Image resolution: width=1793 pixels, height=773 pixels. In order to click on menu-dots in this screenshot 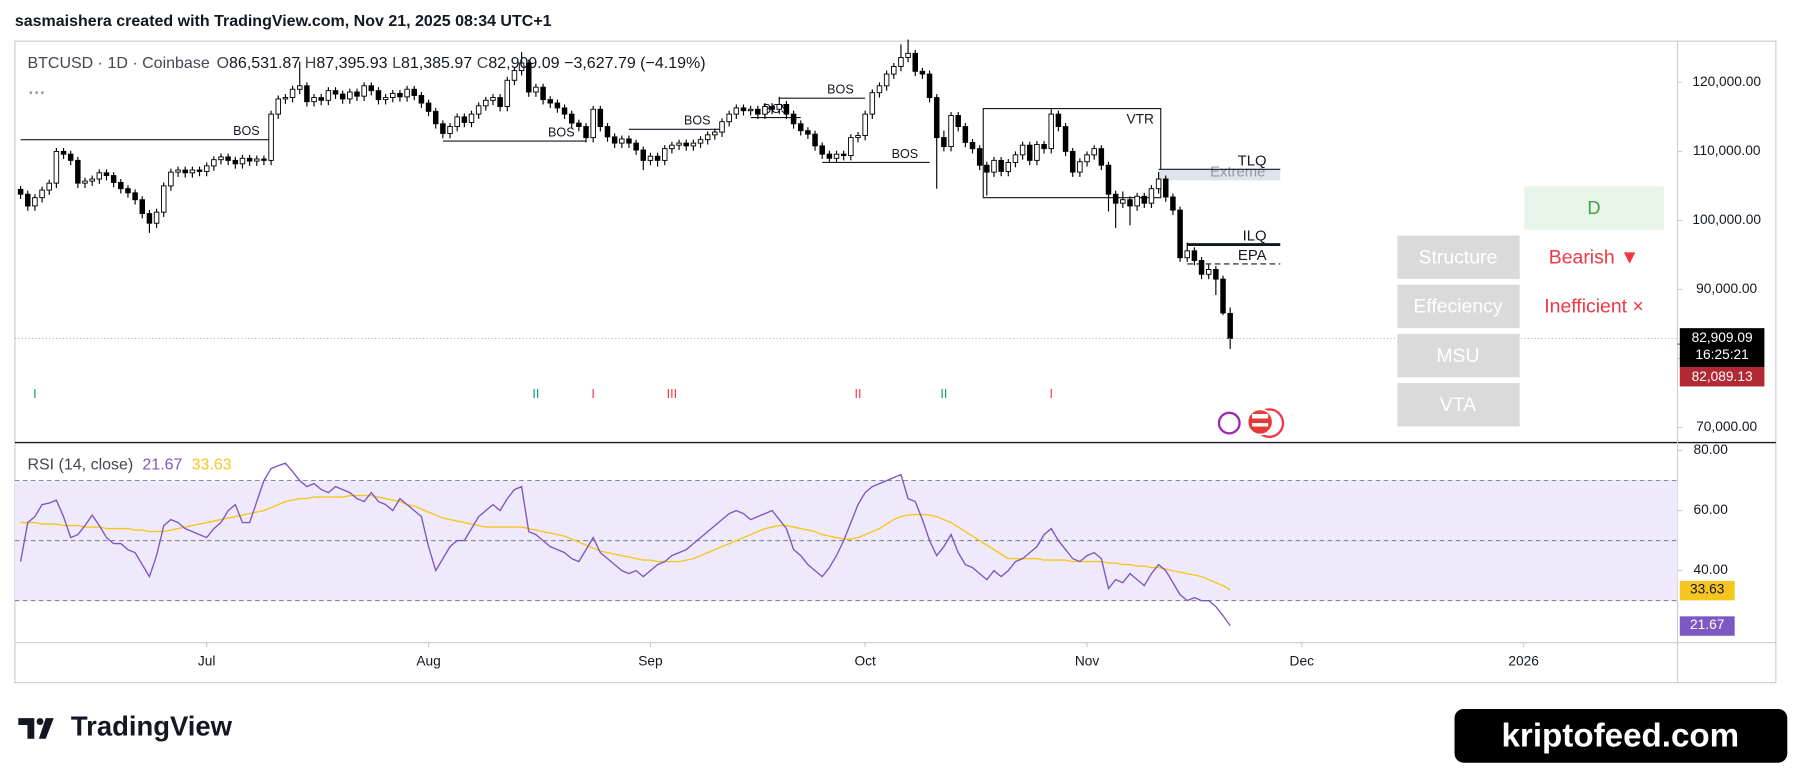, I will do `click(36, 92)`.